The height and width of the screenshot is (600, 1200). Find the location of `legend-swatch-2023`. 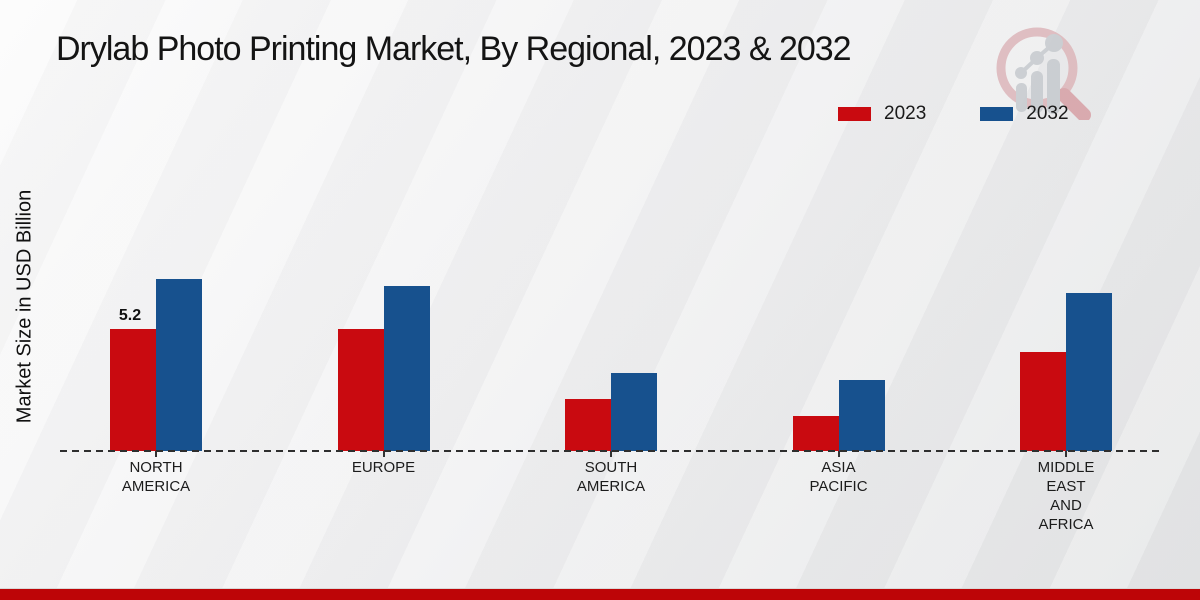

legend-swatch-2023 is located at coordinates (854, 114).